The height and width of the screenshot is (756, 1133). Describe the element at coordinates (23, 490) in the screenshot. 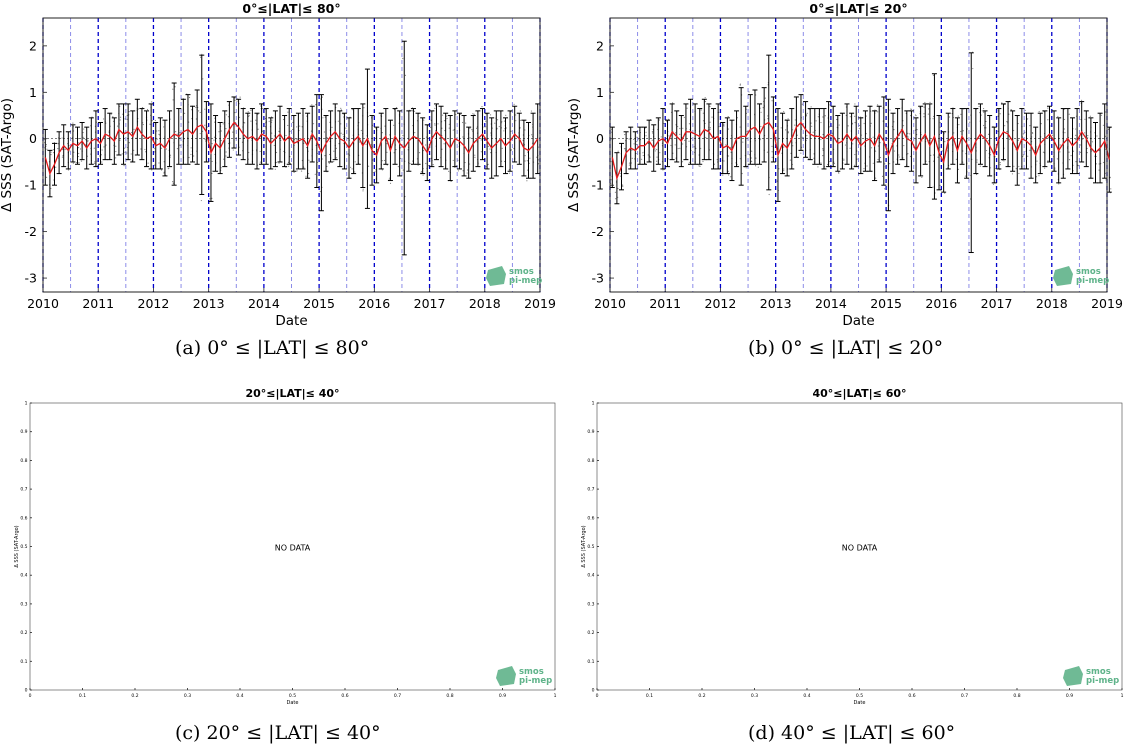

I see `y-tick-label: 0.7` at that location.